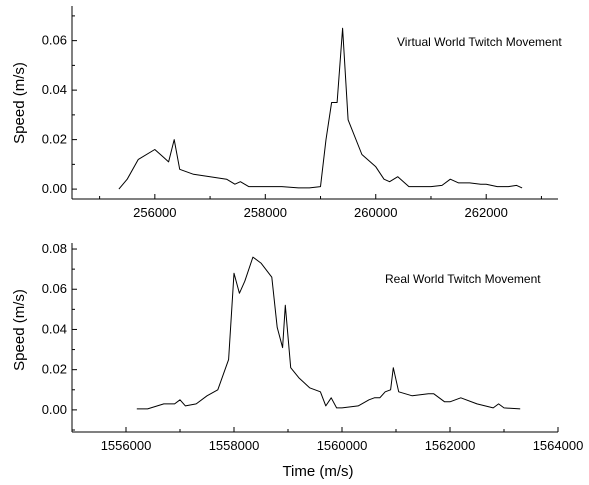 The image size is (589, 485). Describe the element at coordinates (317, 471) in the screenshot. I see `x-axis-label: Time (m/s)` at that location.